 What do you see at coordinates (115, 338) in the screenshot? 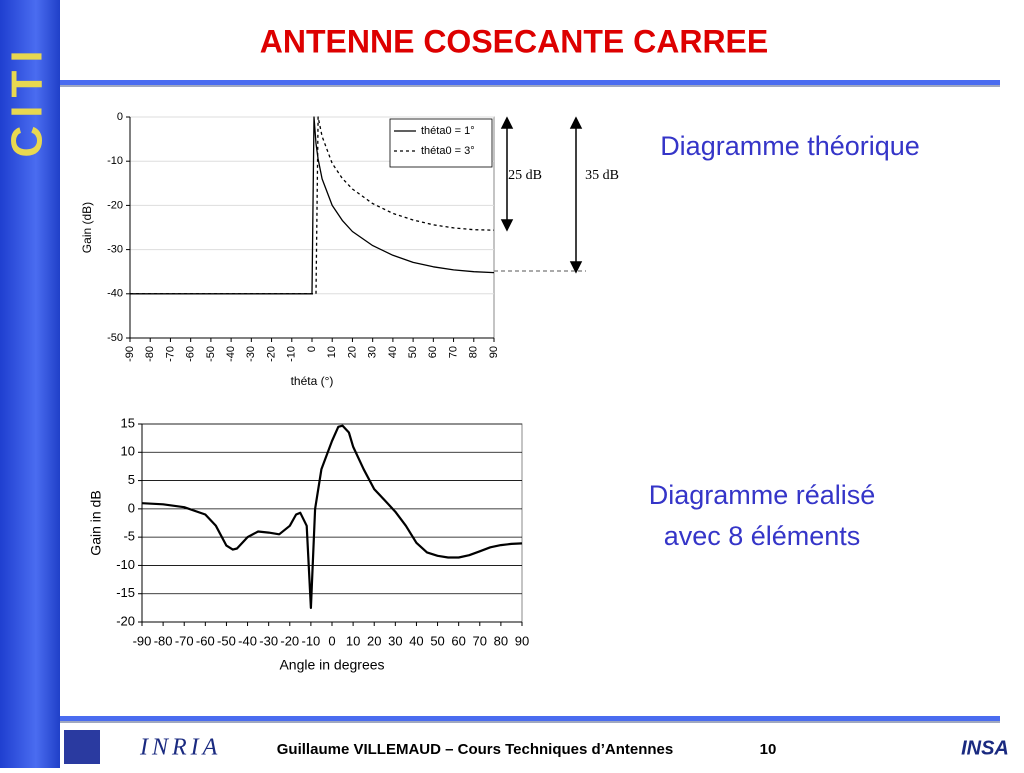
I see `y-tick-label: -50` at bounding box center [115, 338].